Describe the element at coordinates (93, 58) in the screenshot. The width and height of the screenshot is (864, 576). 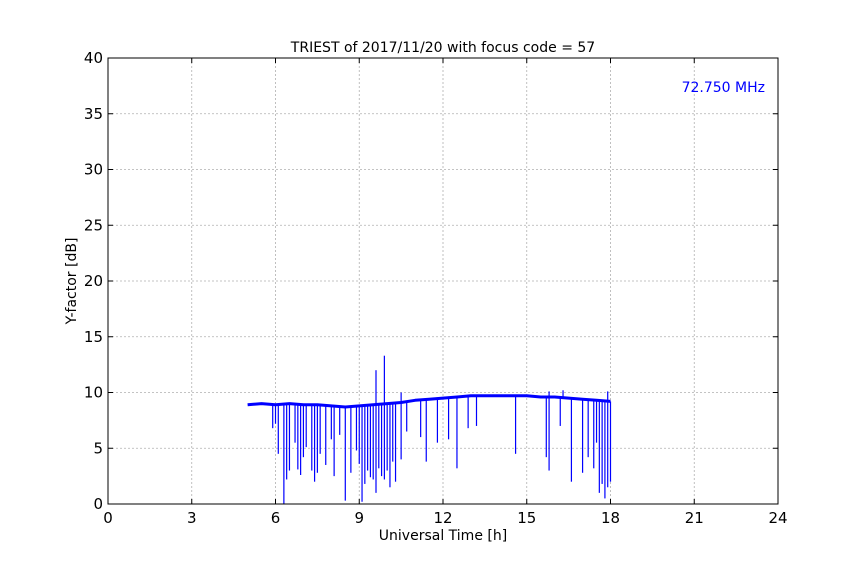
I see `y-tick-label: 40` at that location.